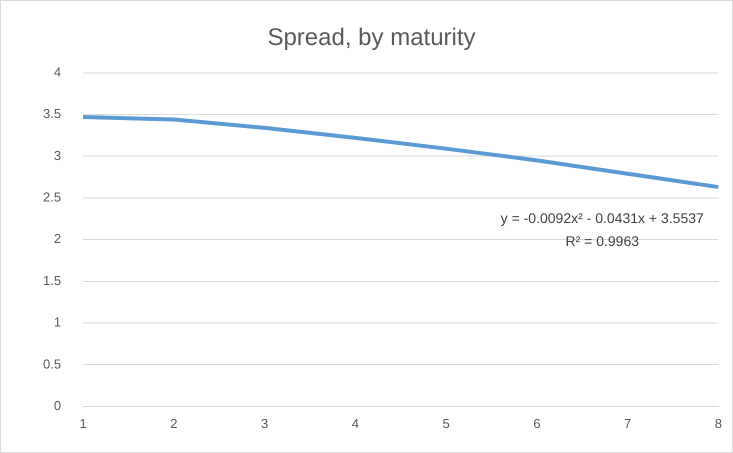 This screenshot has height=453, width=733. I want to click on y-tick-label: 3.5, so click(52, 114).